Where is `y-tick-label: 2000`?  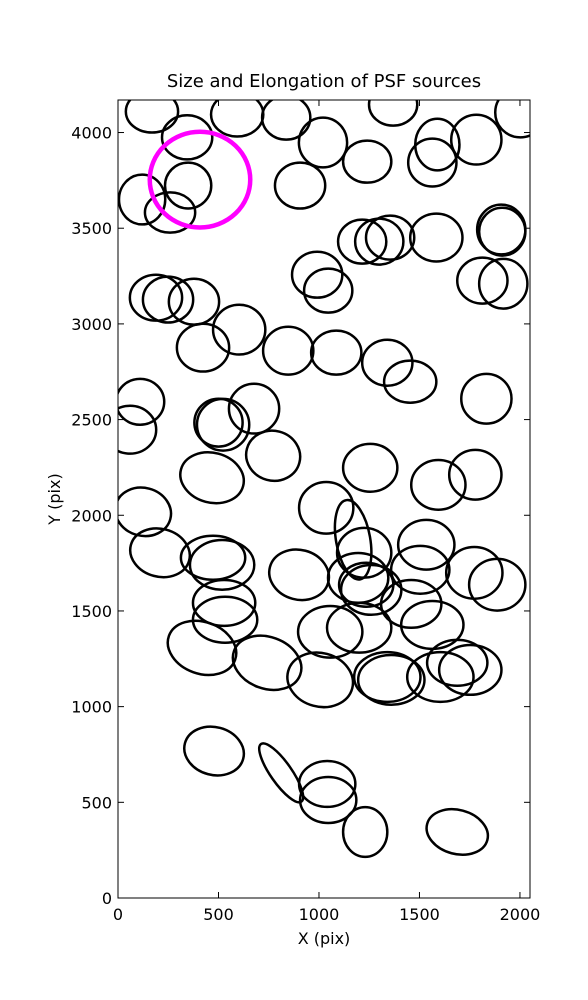
y-tick-label: 2000 is located at coordinates (91, 515).